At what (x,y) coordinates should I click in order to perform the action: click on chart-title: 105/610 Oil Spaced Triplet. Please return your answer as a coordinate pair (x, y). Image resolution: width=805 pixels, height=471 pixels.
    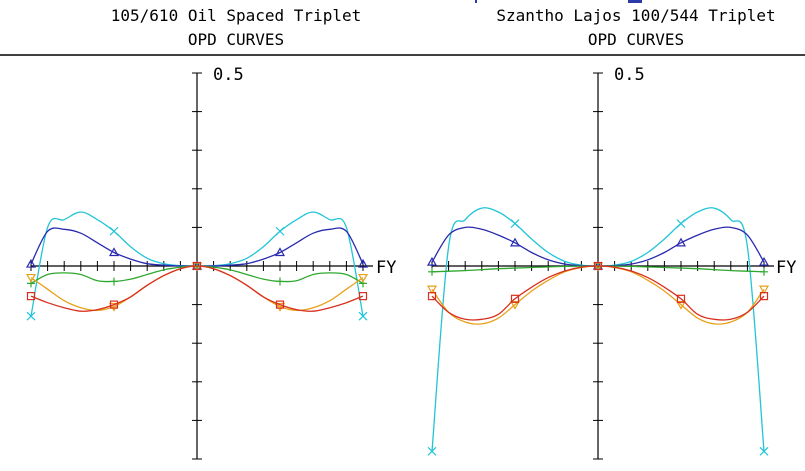
    Looking at the image, I should click on (236, 15).